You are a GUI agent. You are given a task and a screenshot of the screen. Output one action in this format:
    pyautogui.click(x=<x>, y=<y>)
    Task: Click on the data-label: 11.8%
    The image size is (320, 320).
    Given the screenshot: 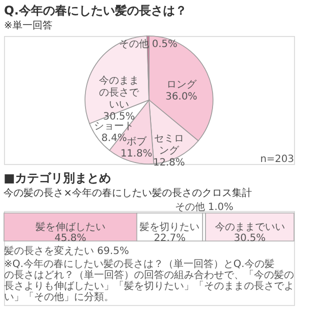 What is the action you would take?
    pyautogui.click(x=136, y=154)
    